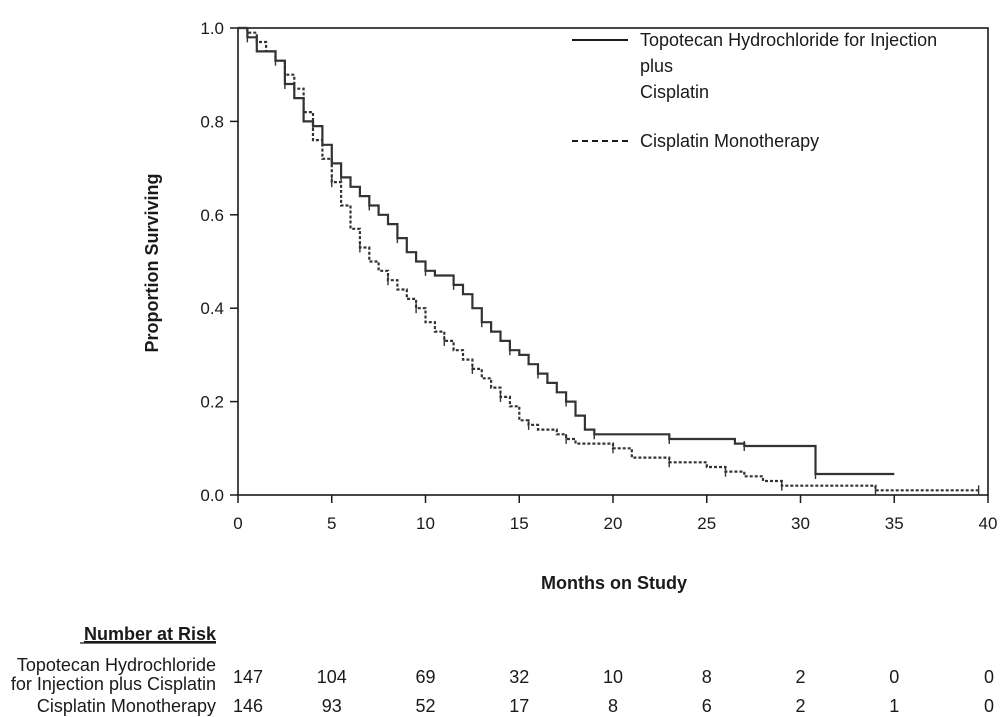 This screenshot has height=717, width=1003. What do you see at coordinates (425, 677) in the screenshot?
I see `risk-count: 69` at bounding box center [425, 677].